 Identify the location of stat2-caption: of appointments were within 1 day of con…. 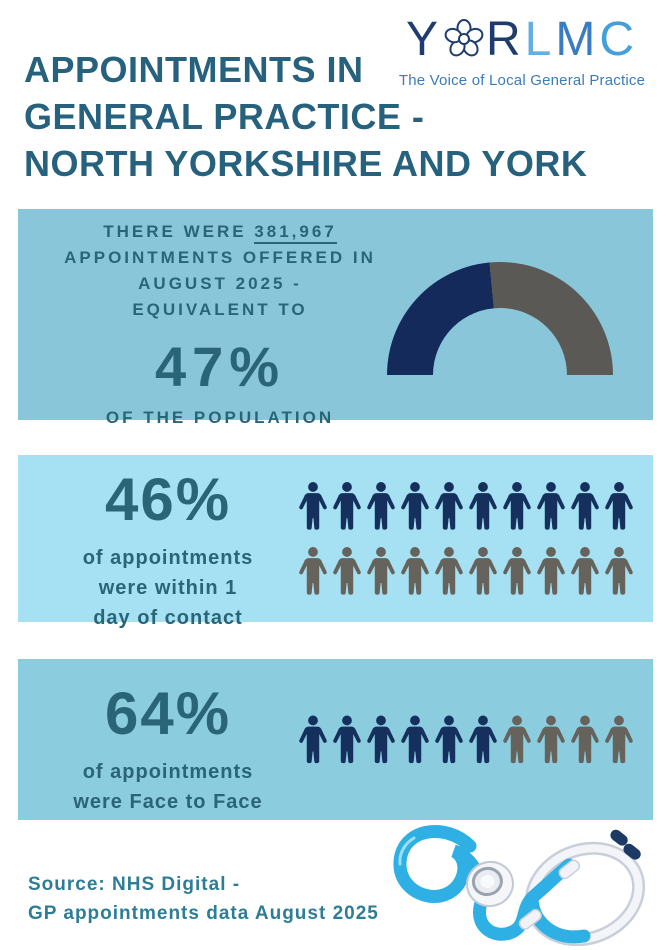
(168, 588).